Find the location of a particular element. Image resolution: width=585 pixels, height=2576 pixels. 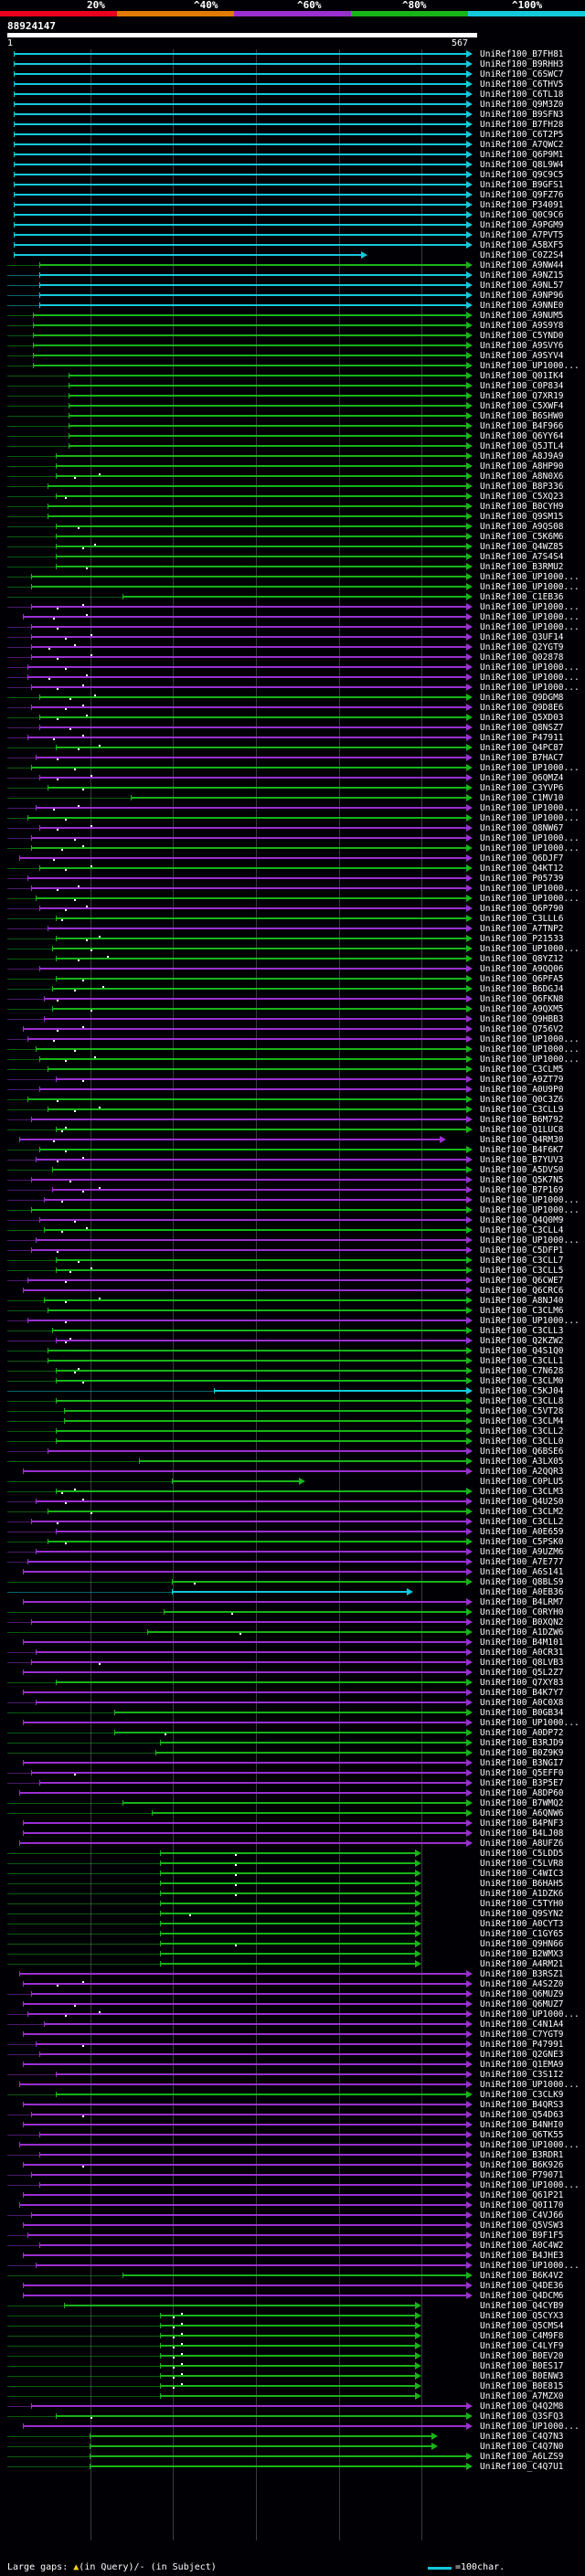

hit-label: UniRef100_C3CLM3 is located at coordinates (522, 1492).